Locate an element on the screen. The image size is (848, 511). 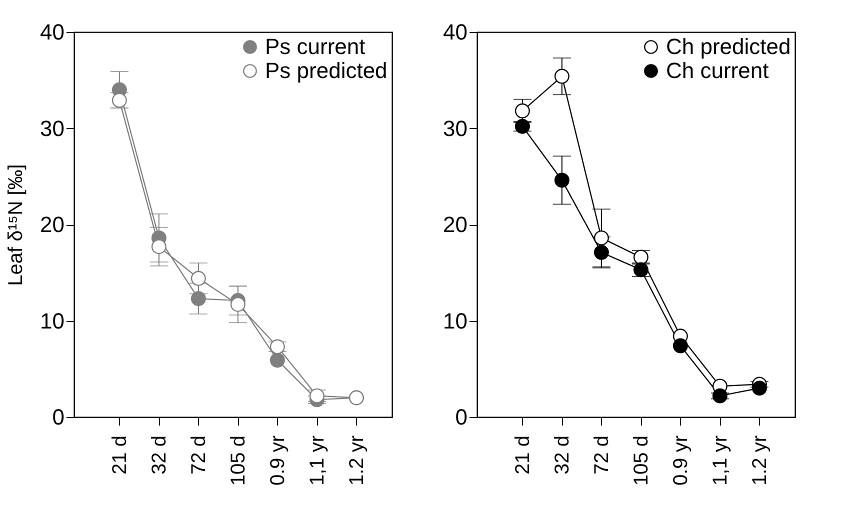
legend-label: Ch current is located at coordinates (717, 70).